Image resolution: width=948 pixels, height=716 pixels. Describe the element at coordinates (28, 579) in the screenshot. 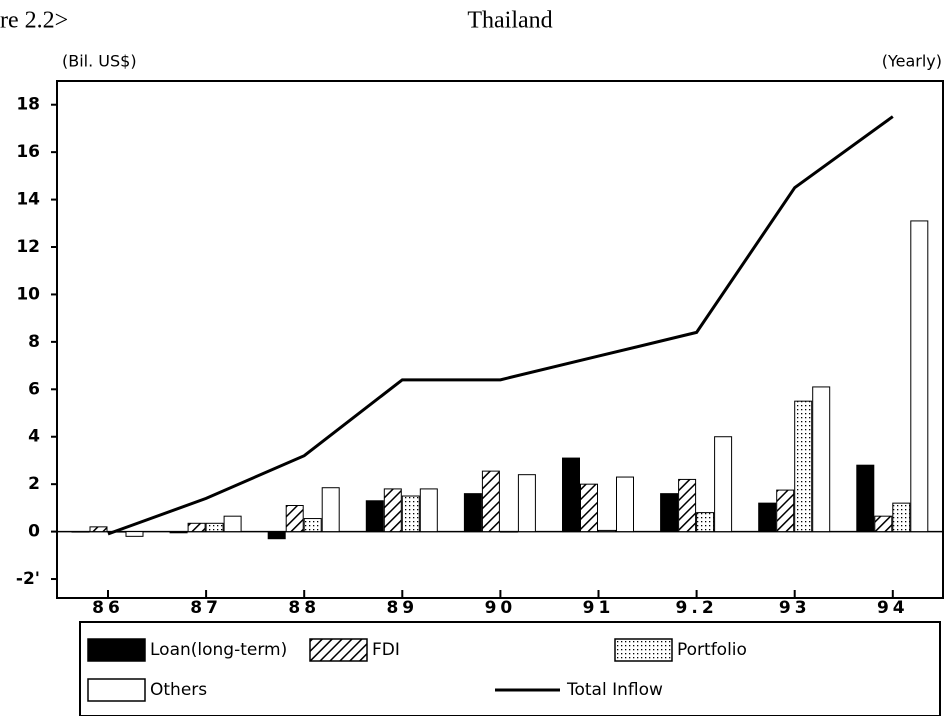

I see `y-tick-label: -2'` at that location.